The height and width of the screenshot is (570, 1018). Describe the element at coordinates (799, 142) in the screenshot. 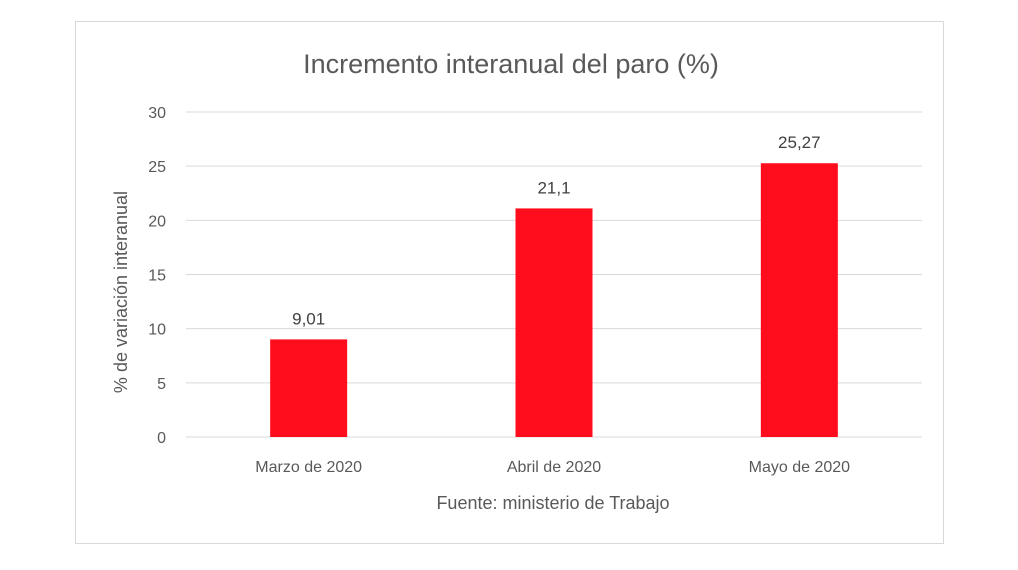

I see `data-label: 25,27` at that location.